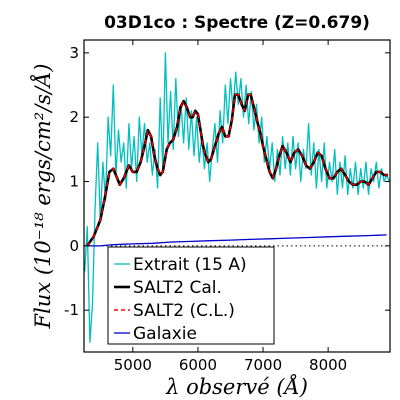 This screenshot has height=400, width=400. What do you see at coordinates (42, 197) in the screenshot?
I see `y-axis-label: Flux (10⁻¹⁸ ergs/cm²/s/Å)` at bounding box center [42, 197].